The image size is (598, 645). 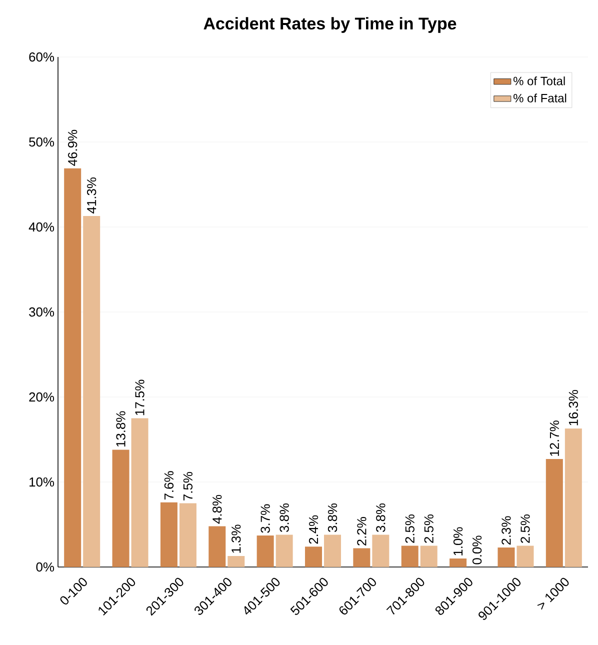 I want to click on data-label: 1.0%, so click(x=458, y=541).